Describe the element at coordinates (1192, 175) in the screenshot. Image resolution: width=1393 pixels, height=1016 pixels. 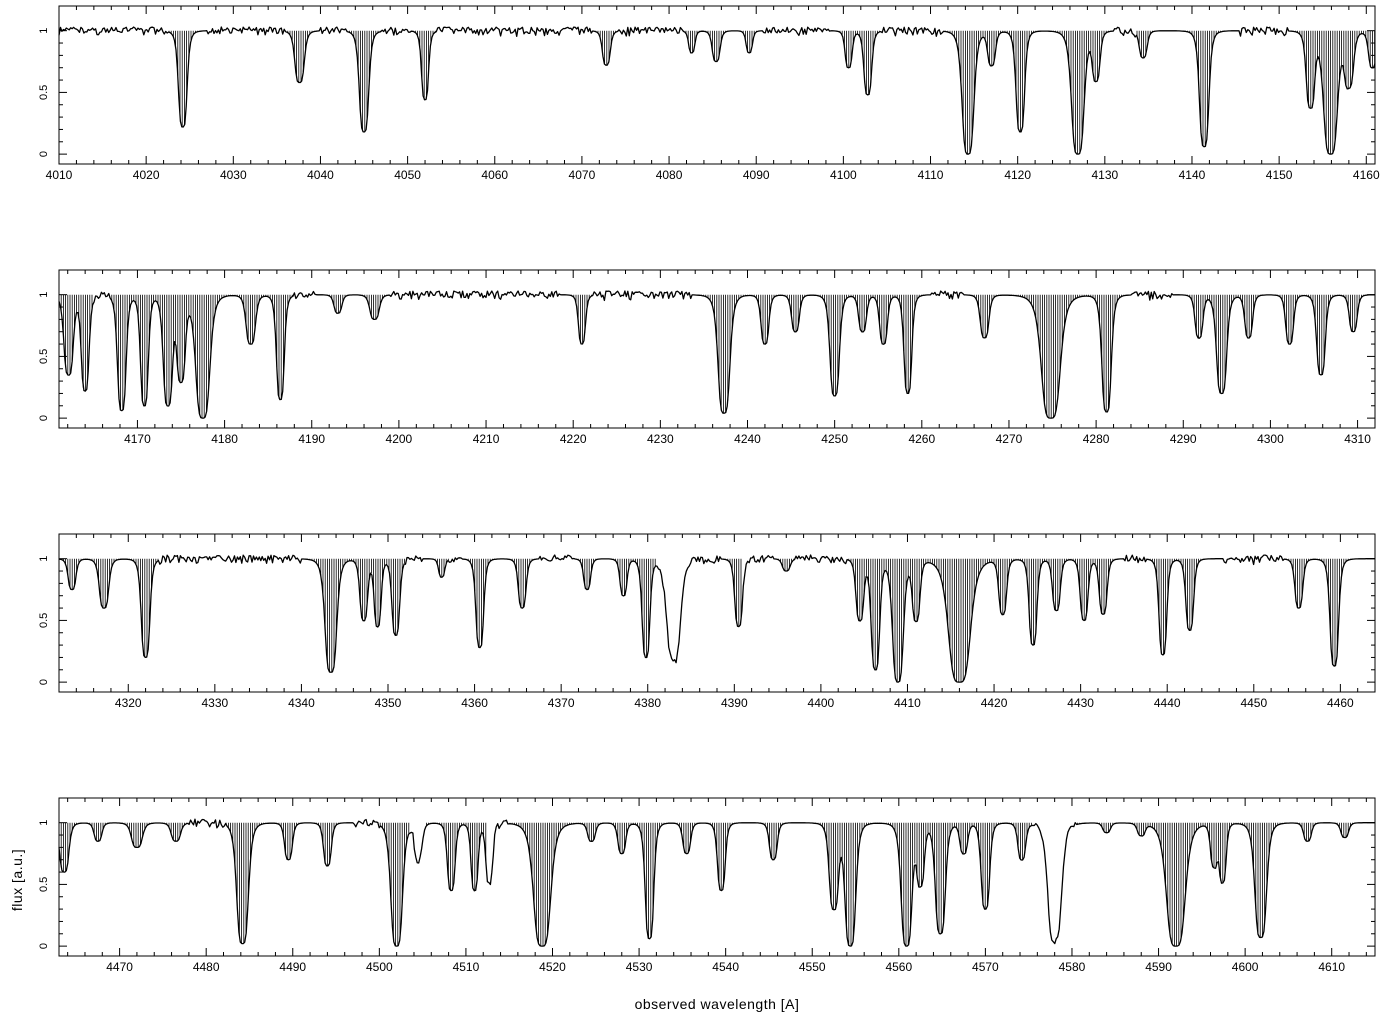
I see `x-tick-label: 4140` at that location.